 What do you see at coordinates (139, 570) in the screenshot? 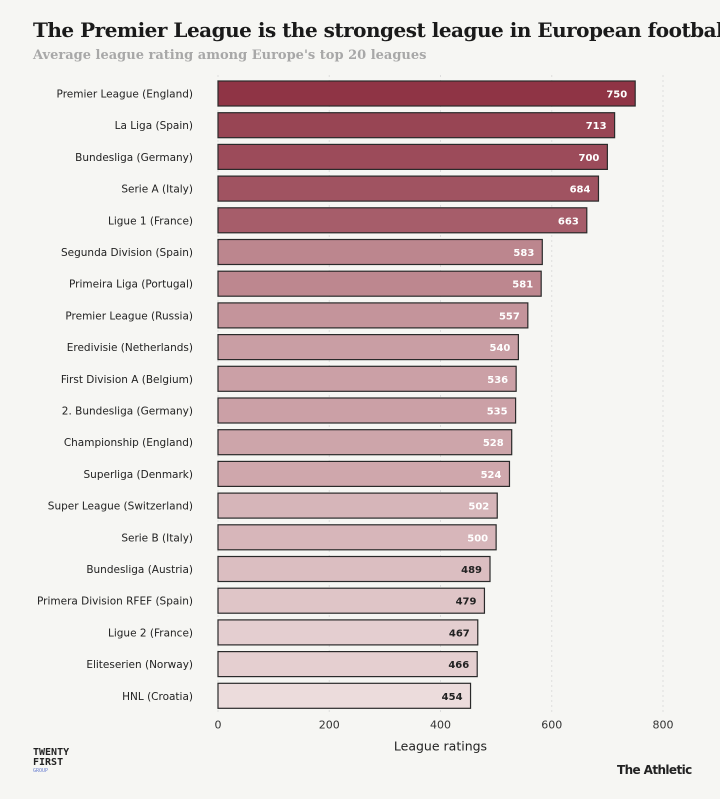
I see `category-label: Bundesliga (Austria)` at bounding box center [139, 570].